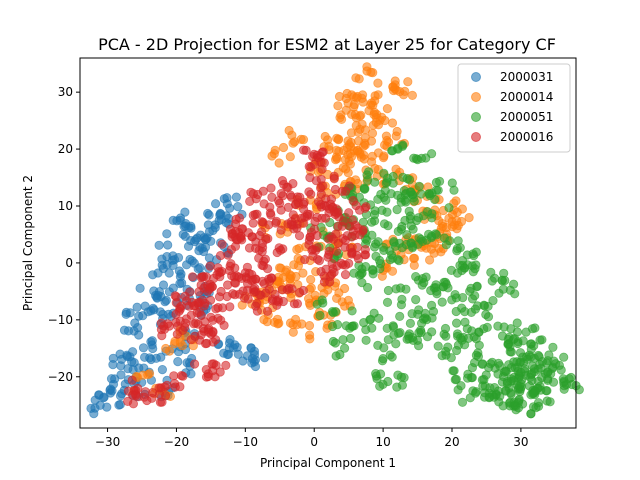  Describe the element at coordinates (476, 77) in the screenshot. I see `legend-marker` at that location.